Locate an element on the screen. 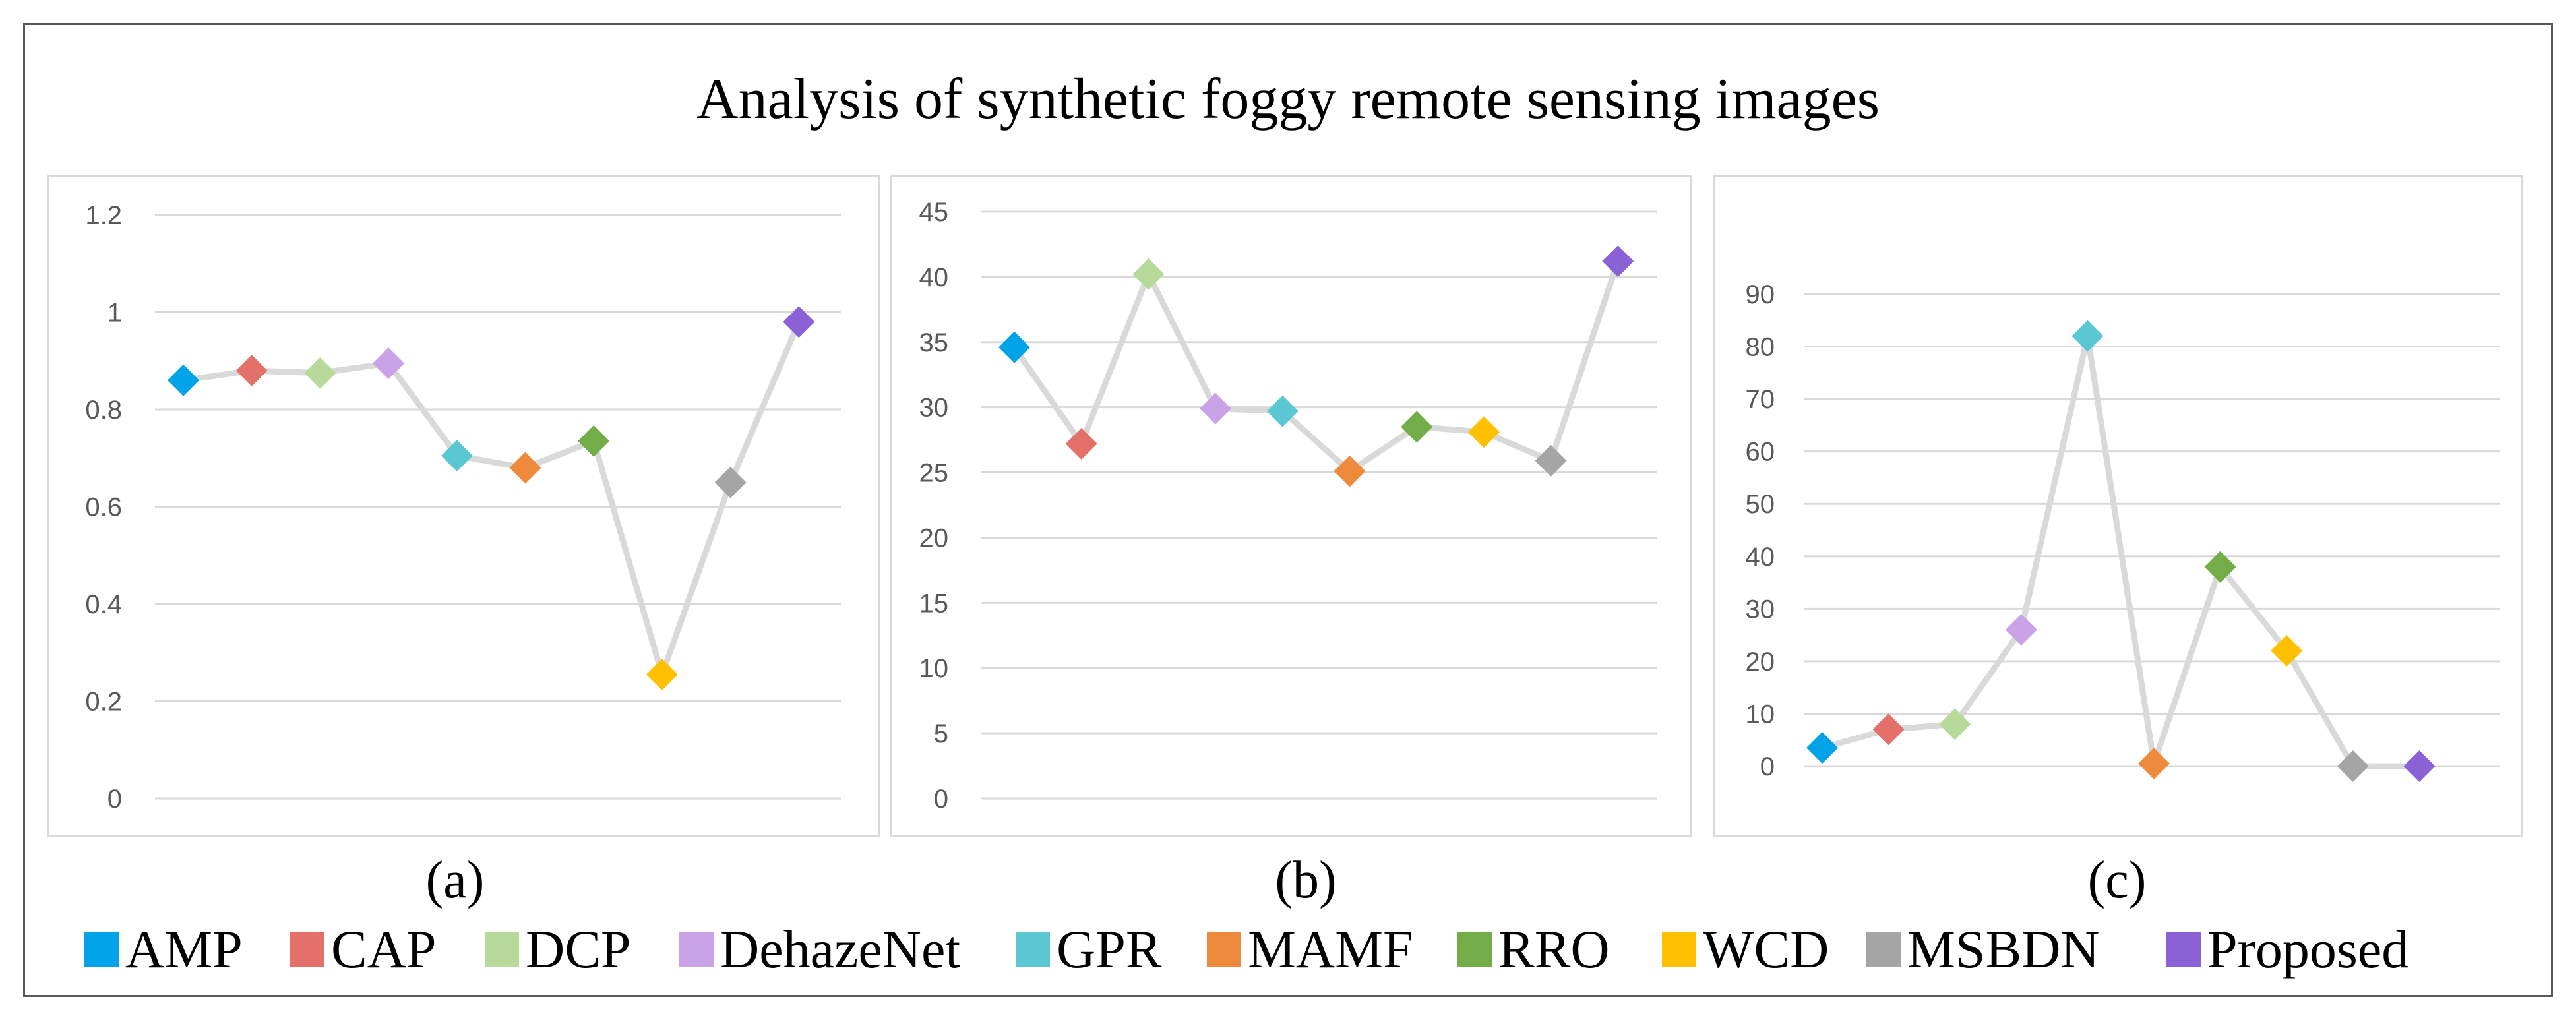 Image resolution: width=2576 pixels, height=1022 pixels. y-tick-label: 5 is located at coordinates (941, 733).